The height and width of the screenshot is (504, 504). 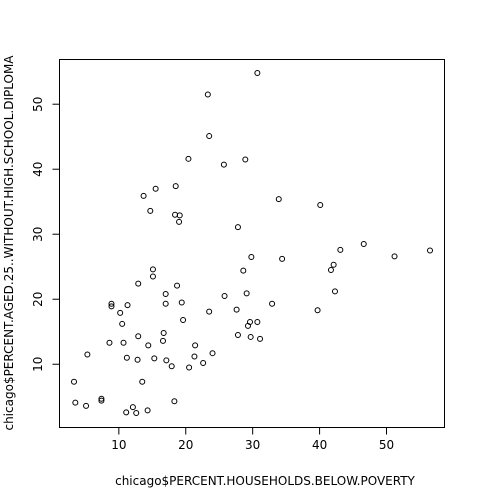 I want to click on y-tick-label: 10, so click(x=38, y=364).